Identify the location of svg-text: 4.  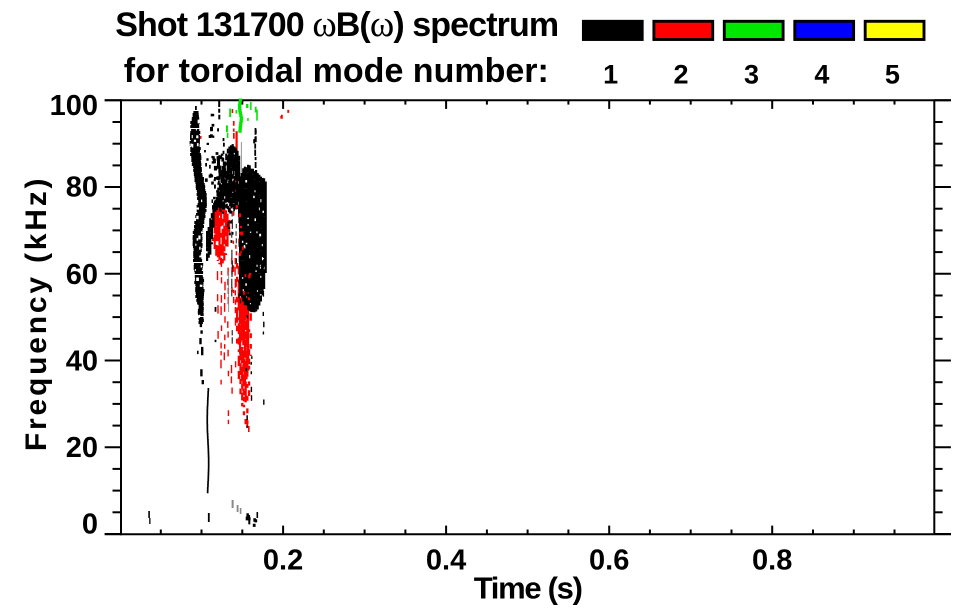
(821, 75).